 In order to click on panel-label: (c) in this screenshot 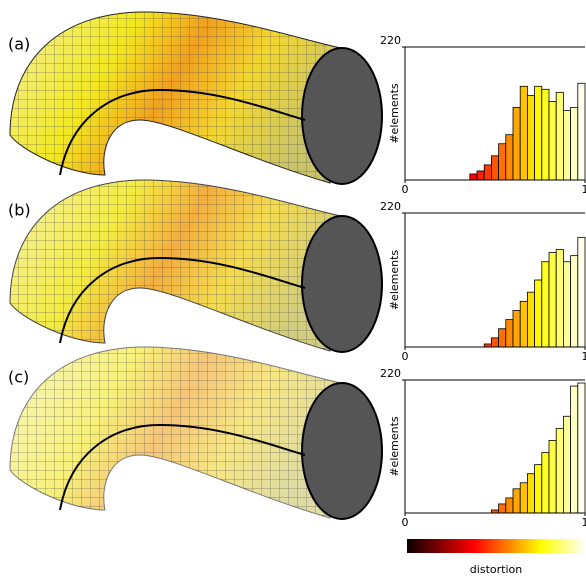, I will do `click(18, 377)`.